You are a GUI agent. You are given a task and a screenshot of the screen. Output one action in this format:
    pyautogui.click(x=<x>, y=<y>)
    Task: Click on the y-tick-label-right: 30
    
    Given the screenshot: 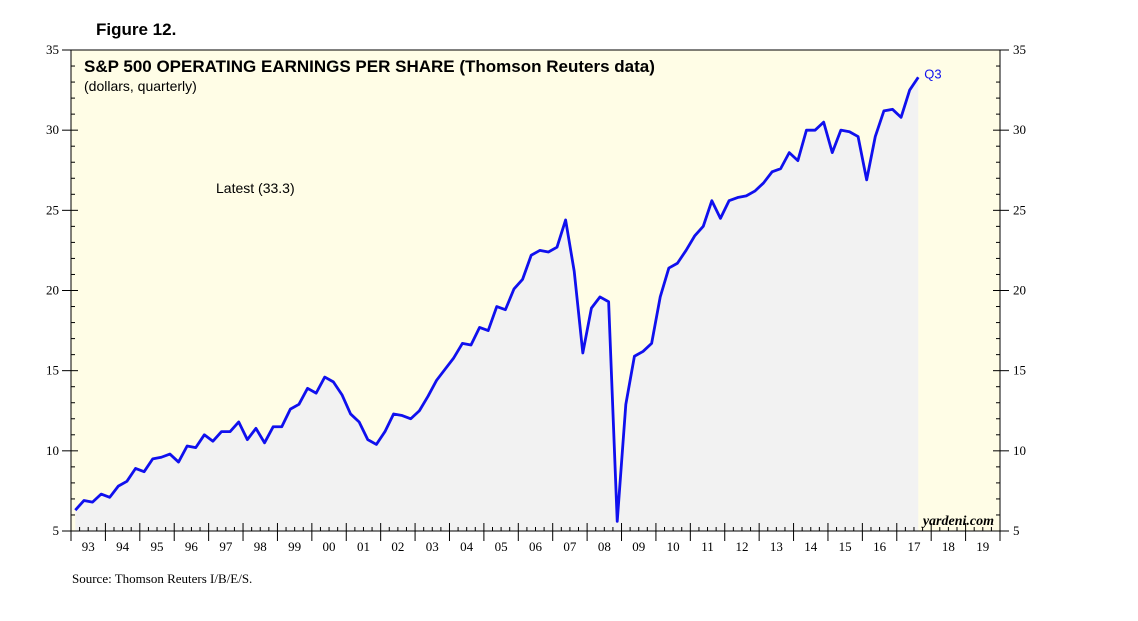 What is the action you would take?
    pyautogui.click(x=1019, y=129)
    